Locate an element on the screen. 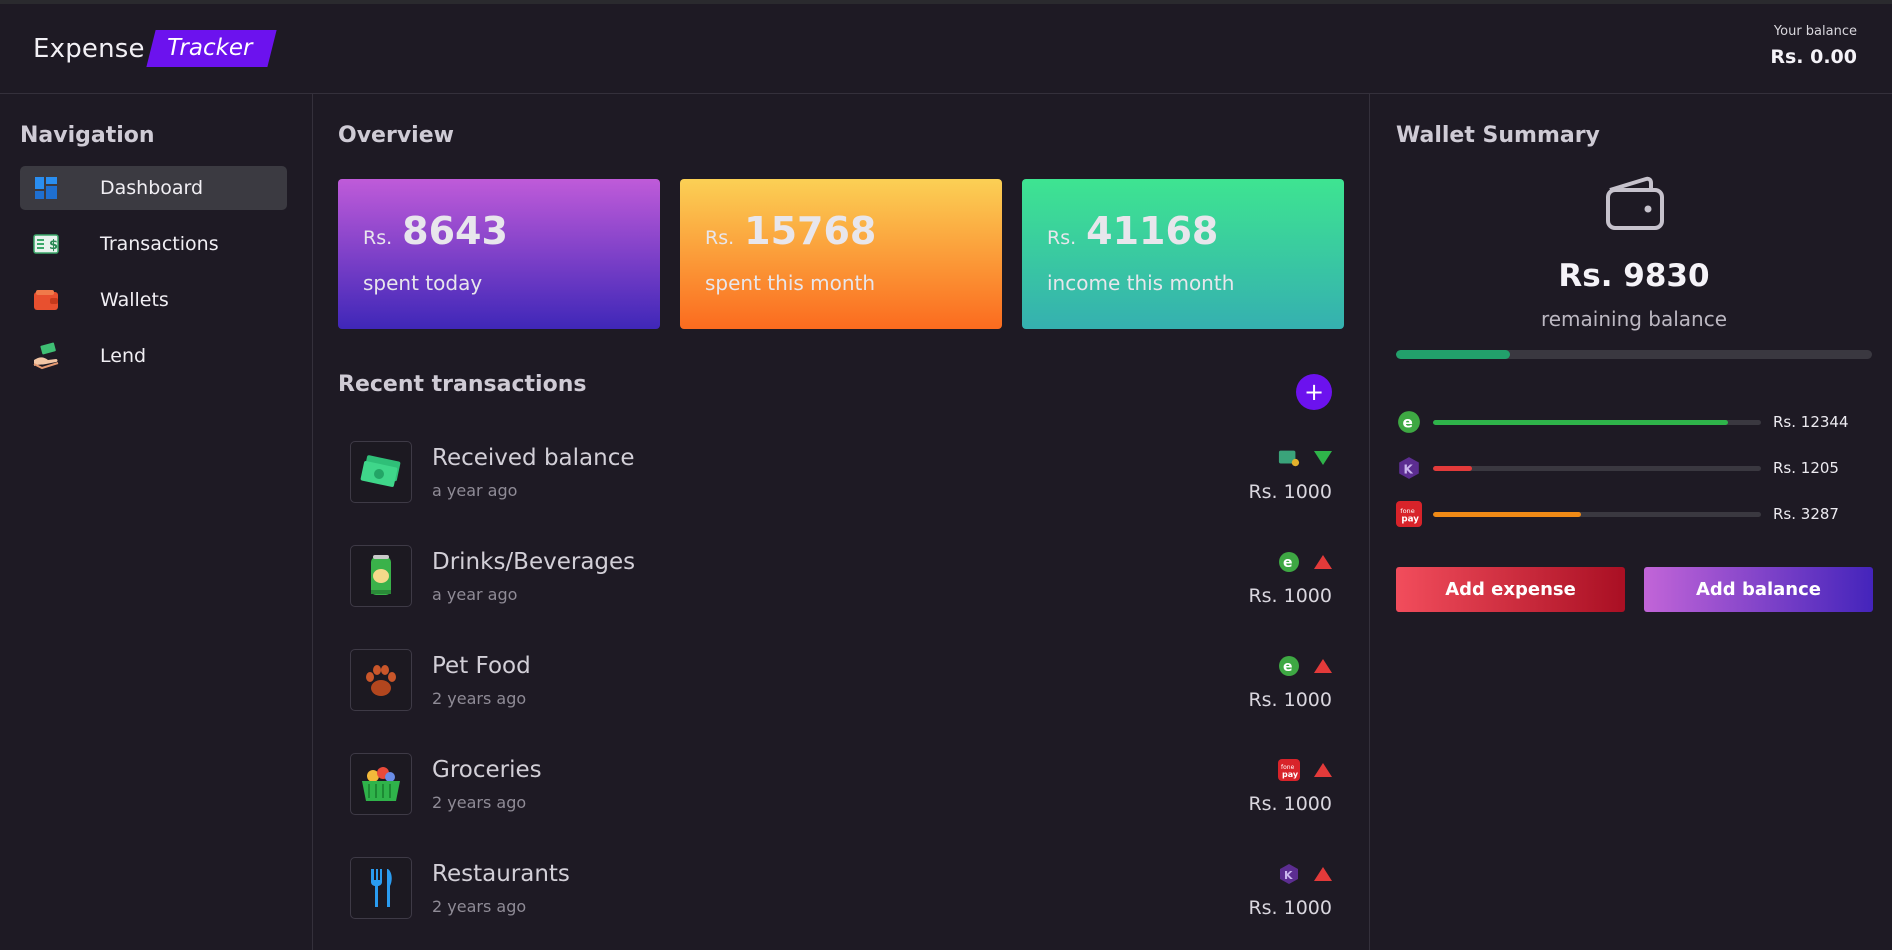 This screenshot has width=1892, height=950. sidebar-item-wallets: Wallets is located at coordinates (153, 300).